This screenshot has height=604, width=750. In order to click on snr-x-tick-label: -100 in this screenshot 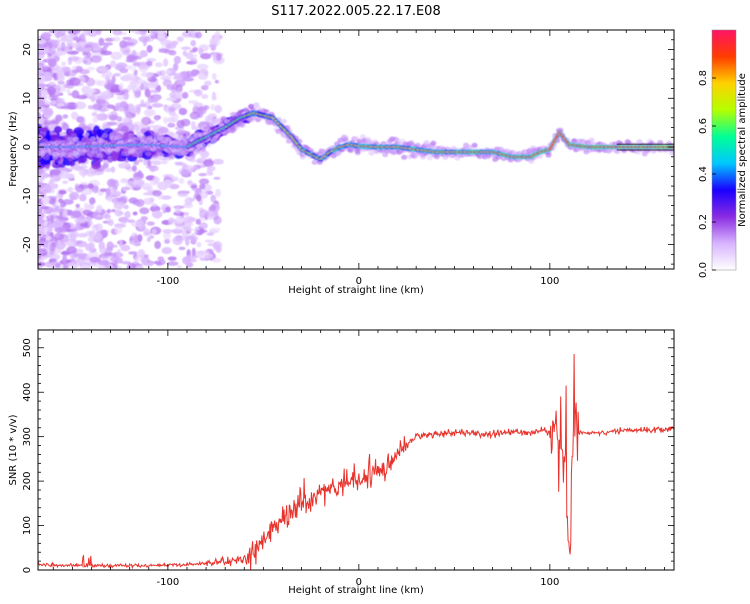, I will do `click(168, 582)`.